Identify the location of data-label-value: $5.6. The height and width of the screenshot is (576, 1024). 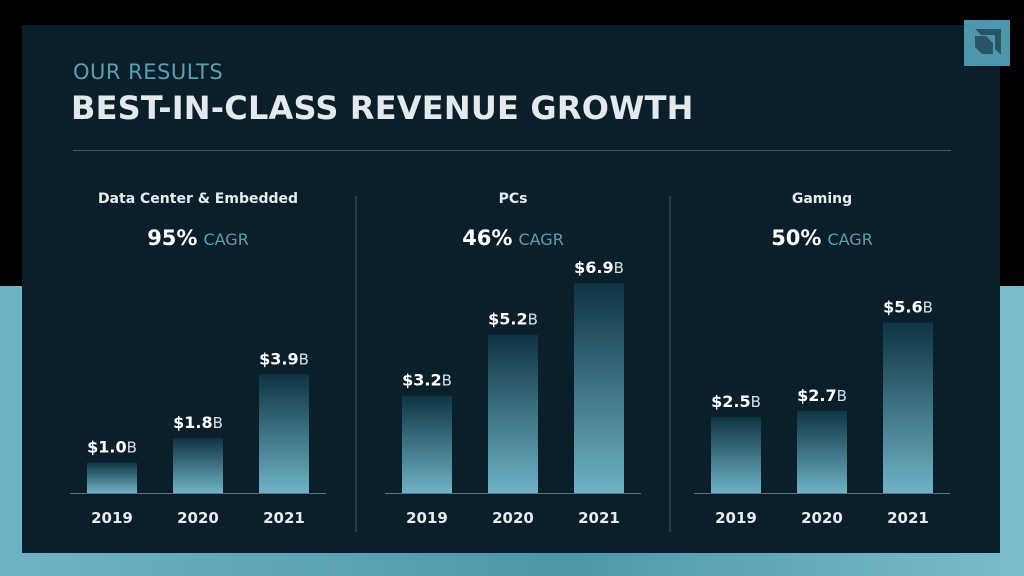
(902, 307).